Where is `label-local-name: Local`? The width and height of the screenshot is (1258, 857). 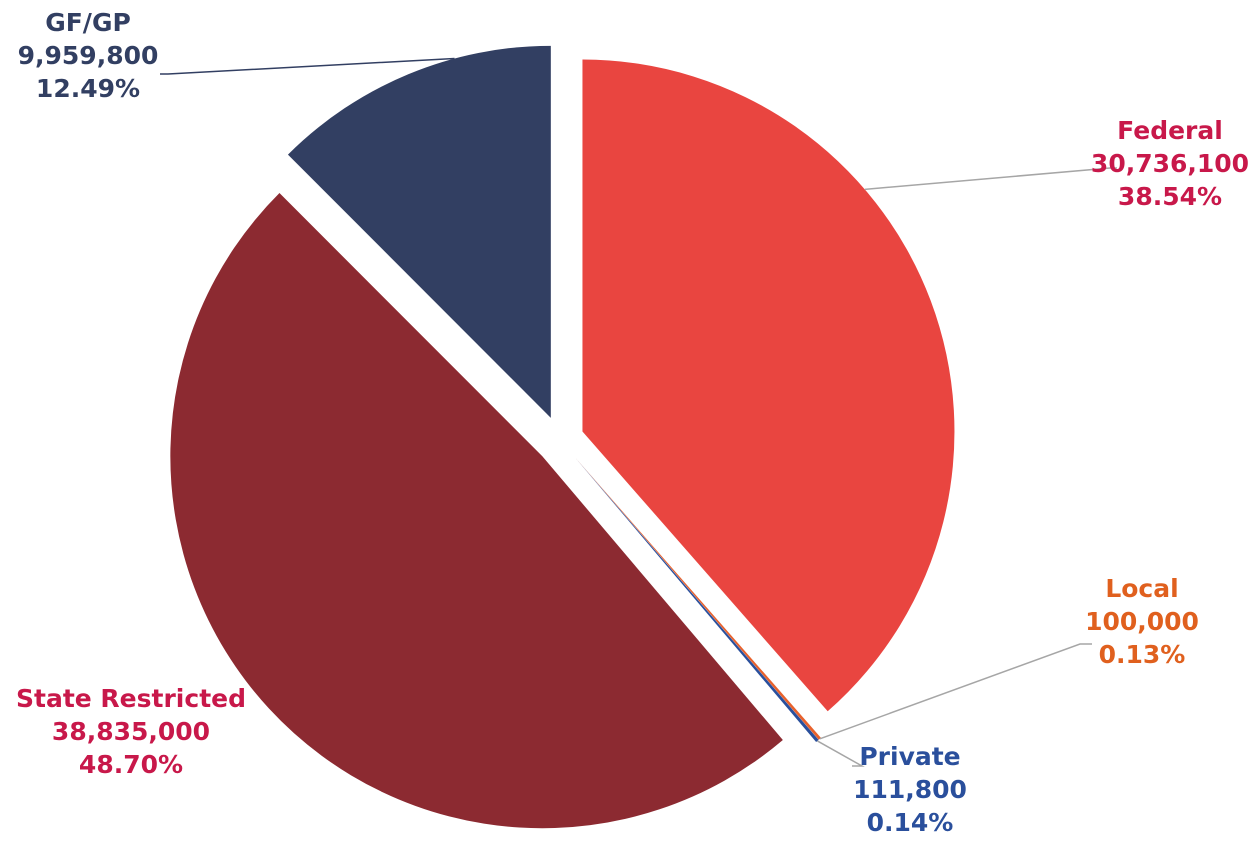 label-local-name: Local is located at coordinates (1142, 588).